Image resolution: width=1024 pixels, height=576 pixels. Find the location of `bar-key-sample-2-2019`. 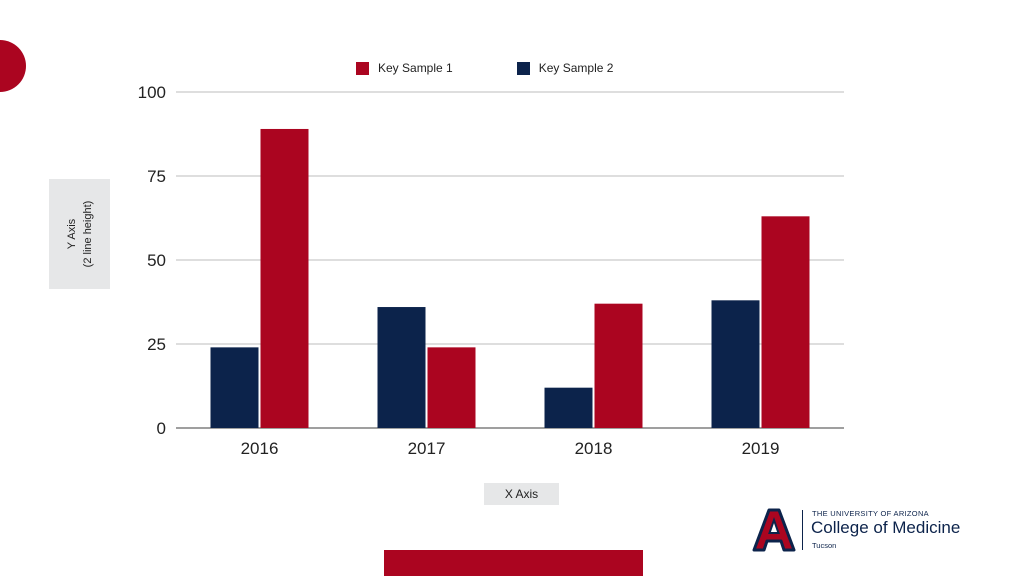

bar-key-sample-2-2019 is located at coordinates (735, 364).